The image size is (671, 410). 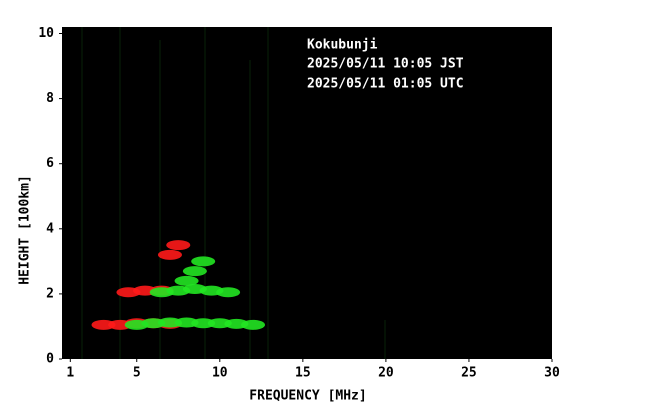 What do you see at coordinates (25, 230) in the screenshot?
I see `y-axis-label: HEIGHT [100km]` at bounding box center [25, 230].